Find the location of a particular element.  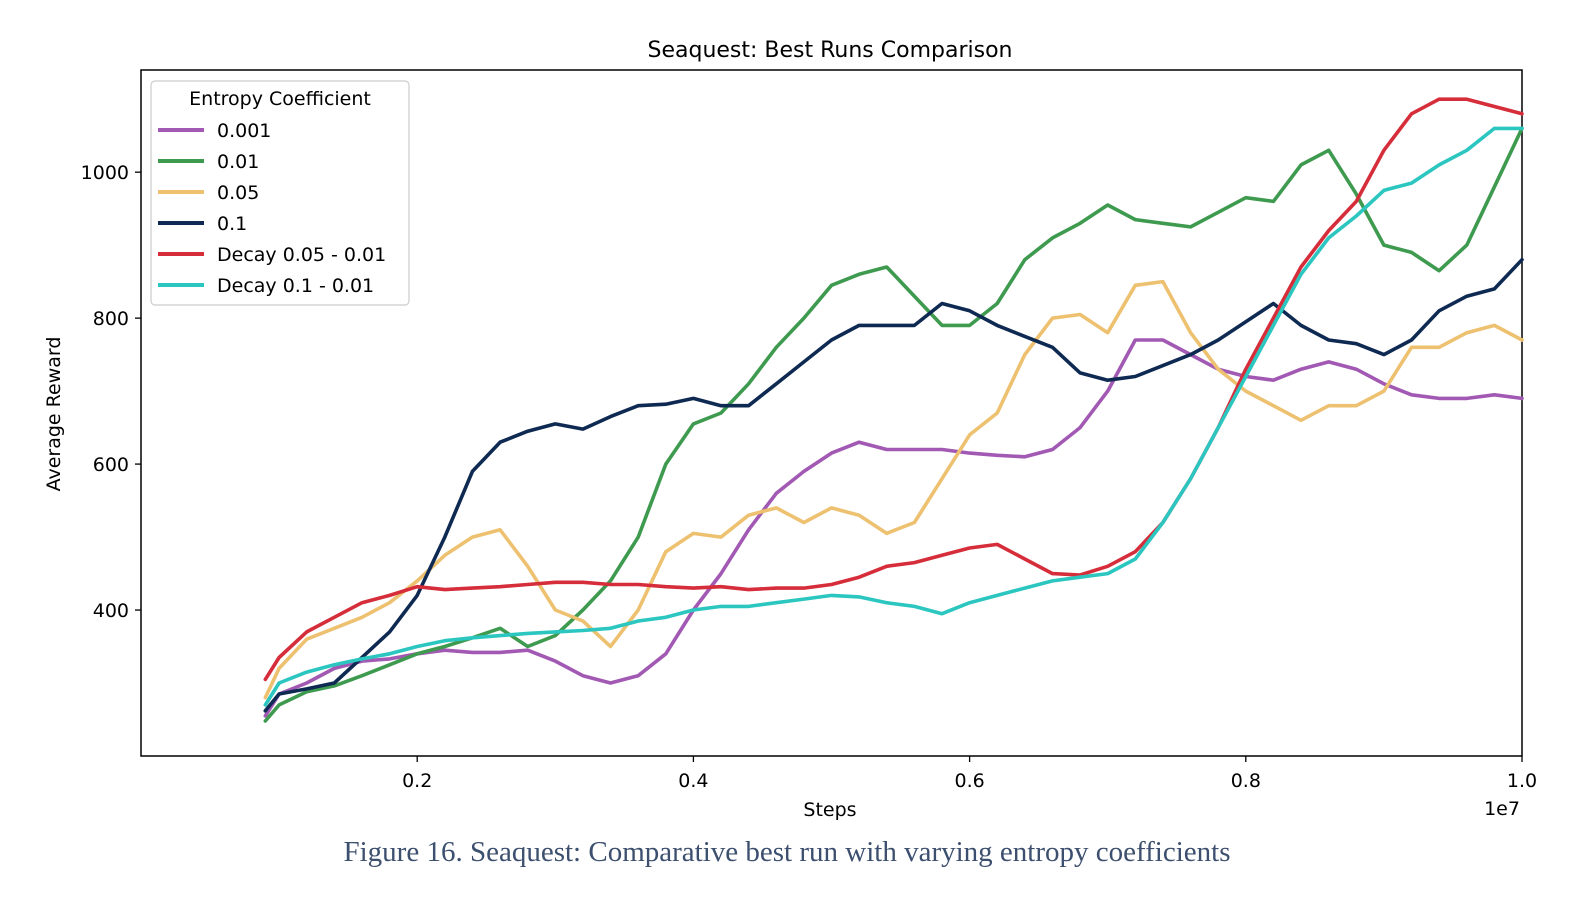

legend-label: 0.01 is located at coordinates (238, 162).